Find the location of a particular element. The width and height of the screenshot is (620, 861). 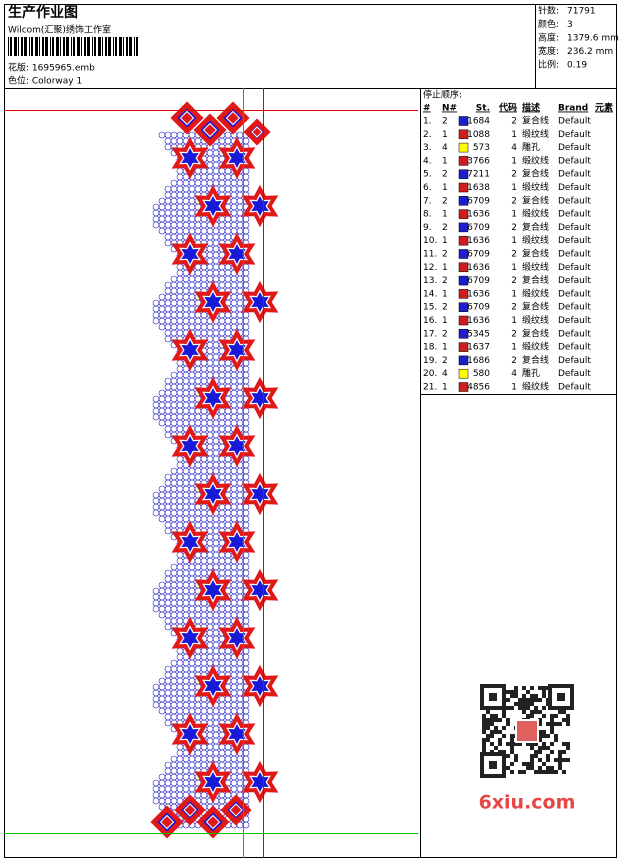

row-desc: 缎纹线 is located at coordinates (535, 214).